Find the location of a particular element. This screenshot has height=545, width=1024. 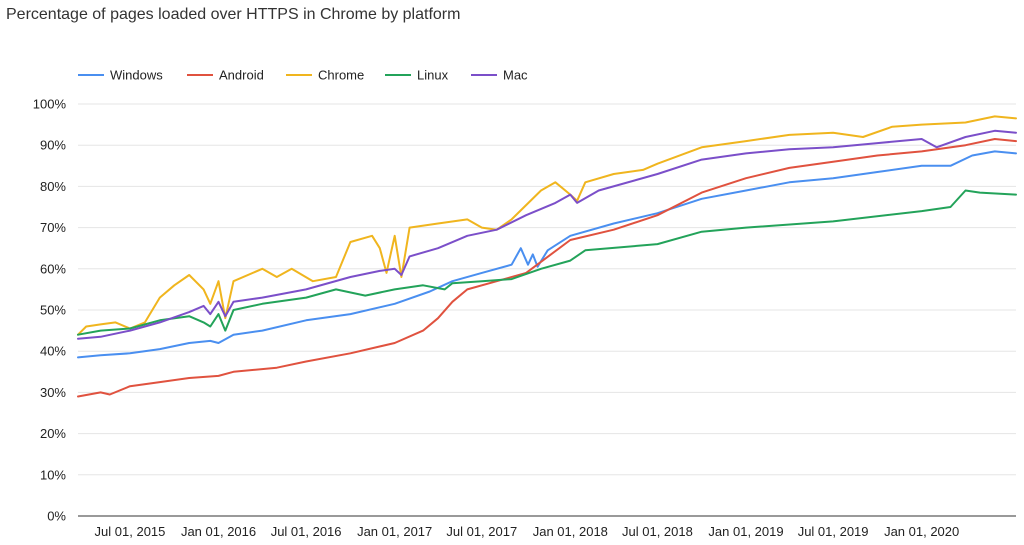

x-tick-label: Jan 01, 2016 is located at coordinates (218, 531).